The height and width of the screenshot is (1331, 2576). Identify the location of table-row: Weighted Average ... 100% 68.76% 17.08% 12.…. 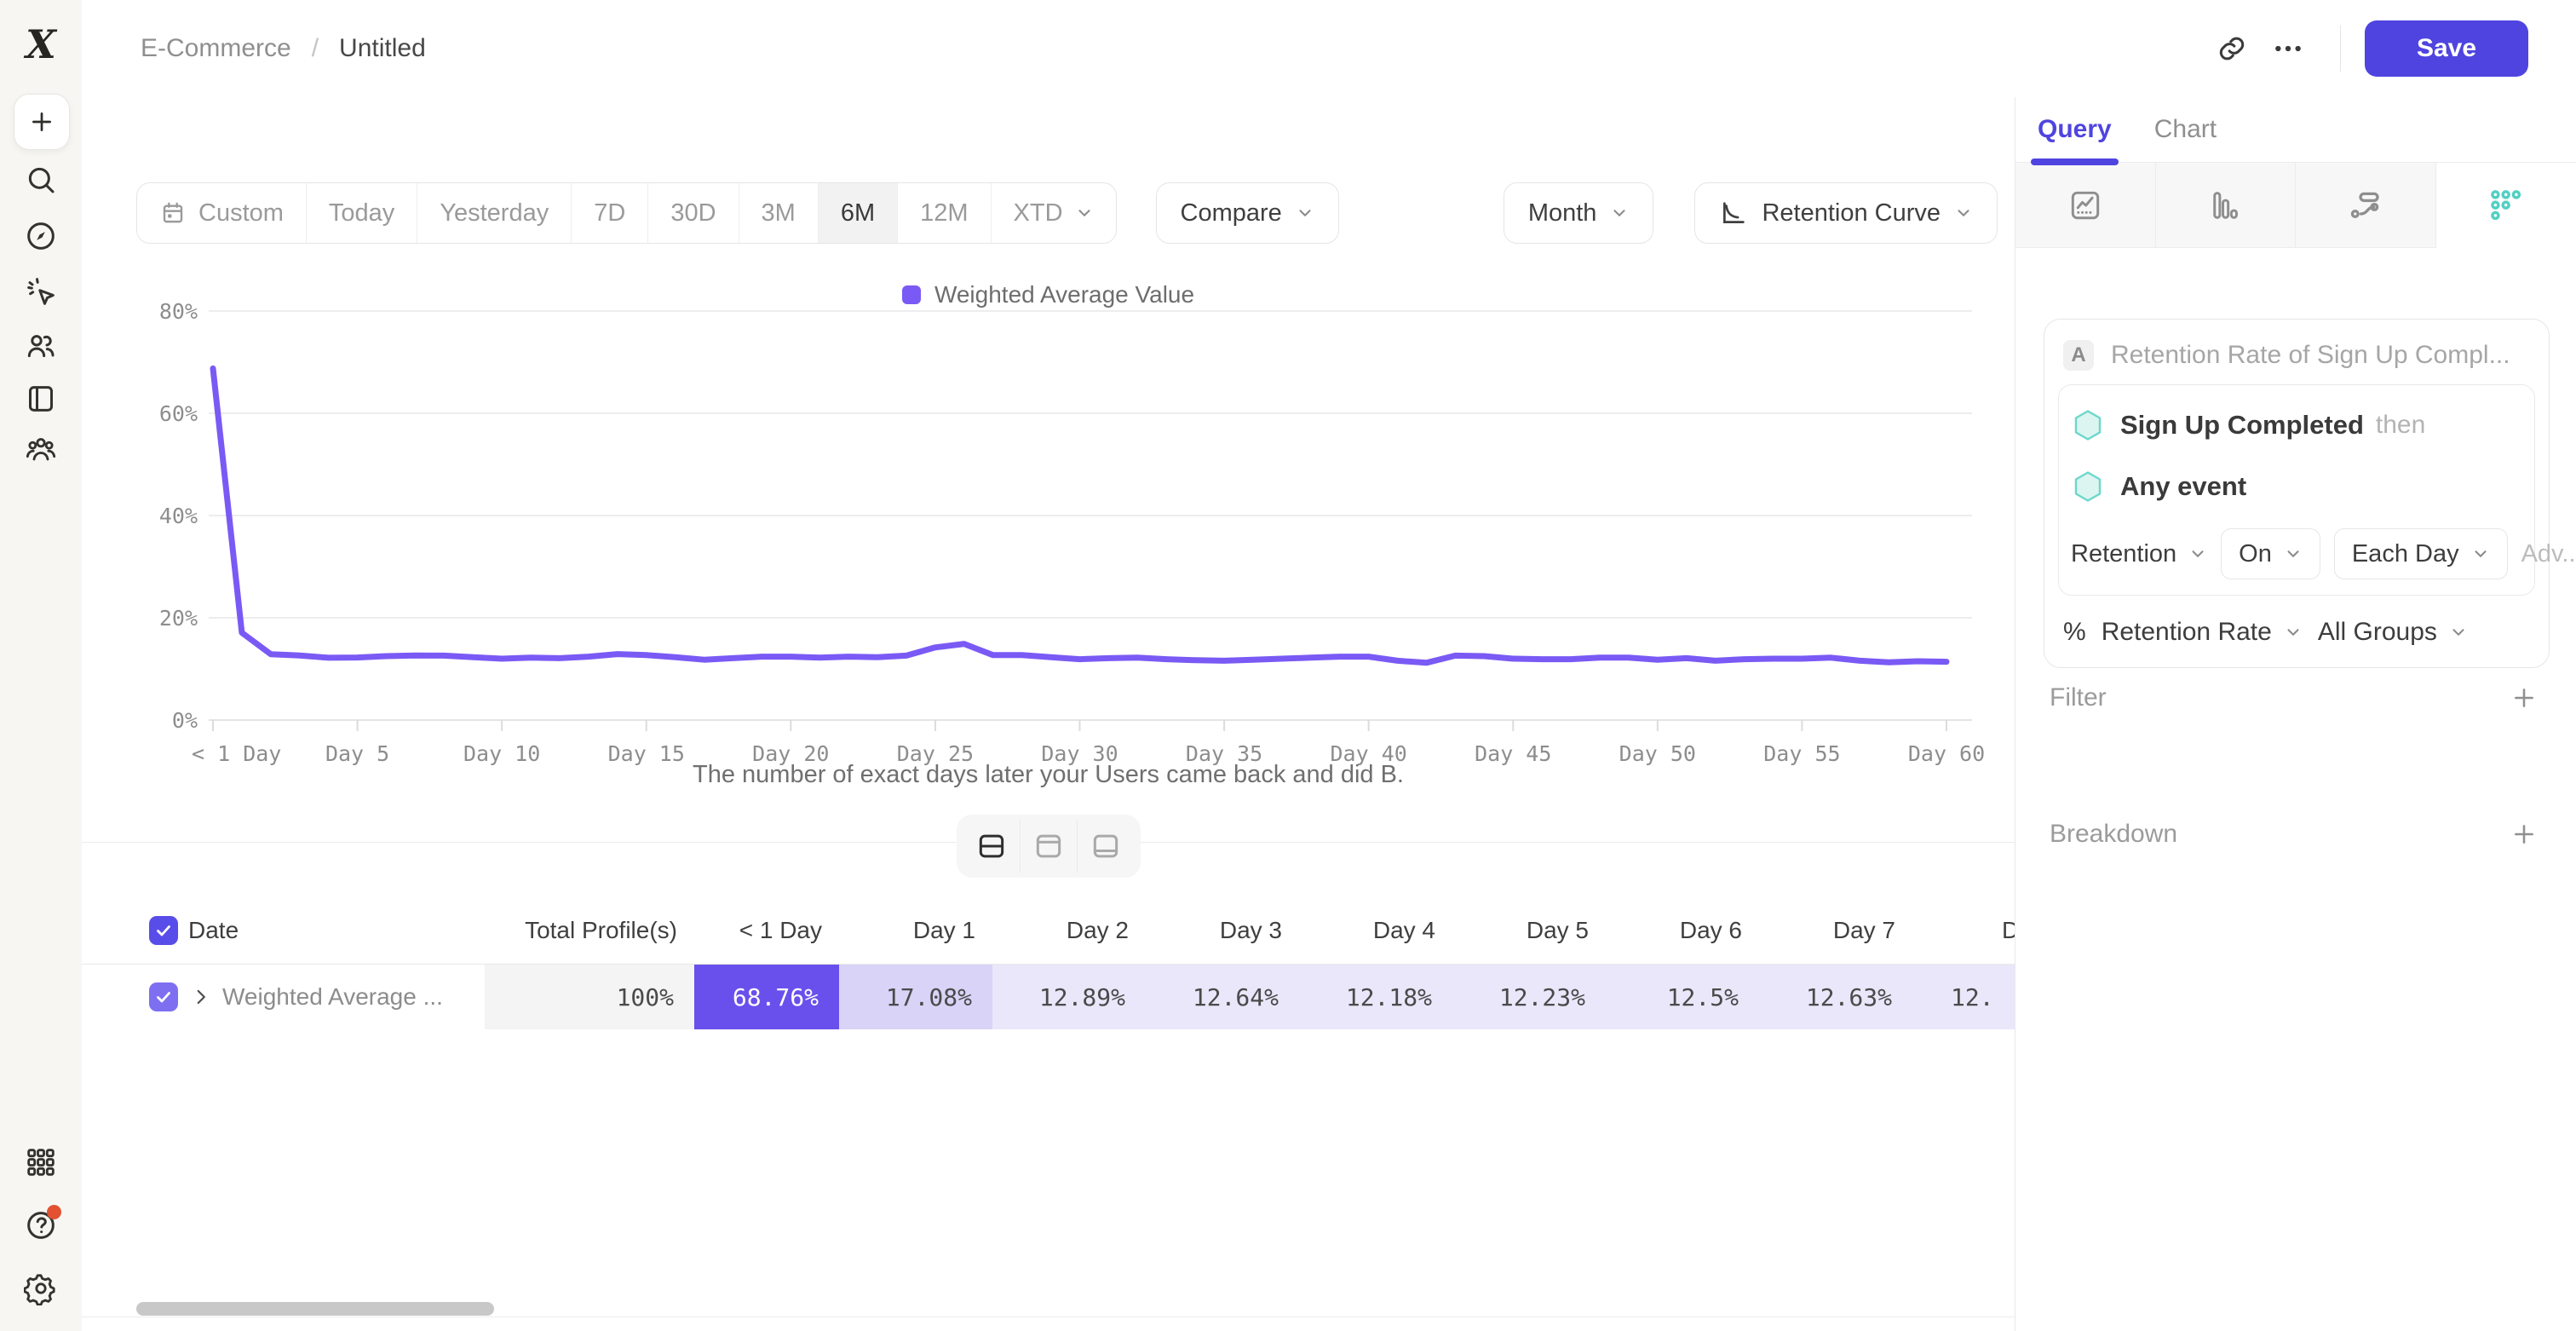
(1049, 997).